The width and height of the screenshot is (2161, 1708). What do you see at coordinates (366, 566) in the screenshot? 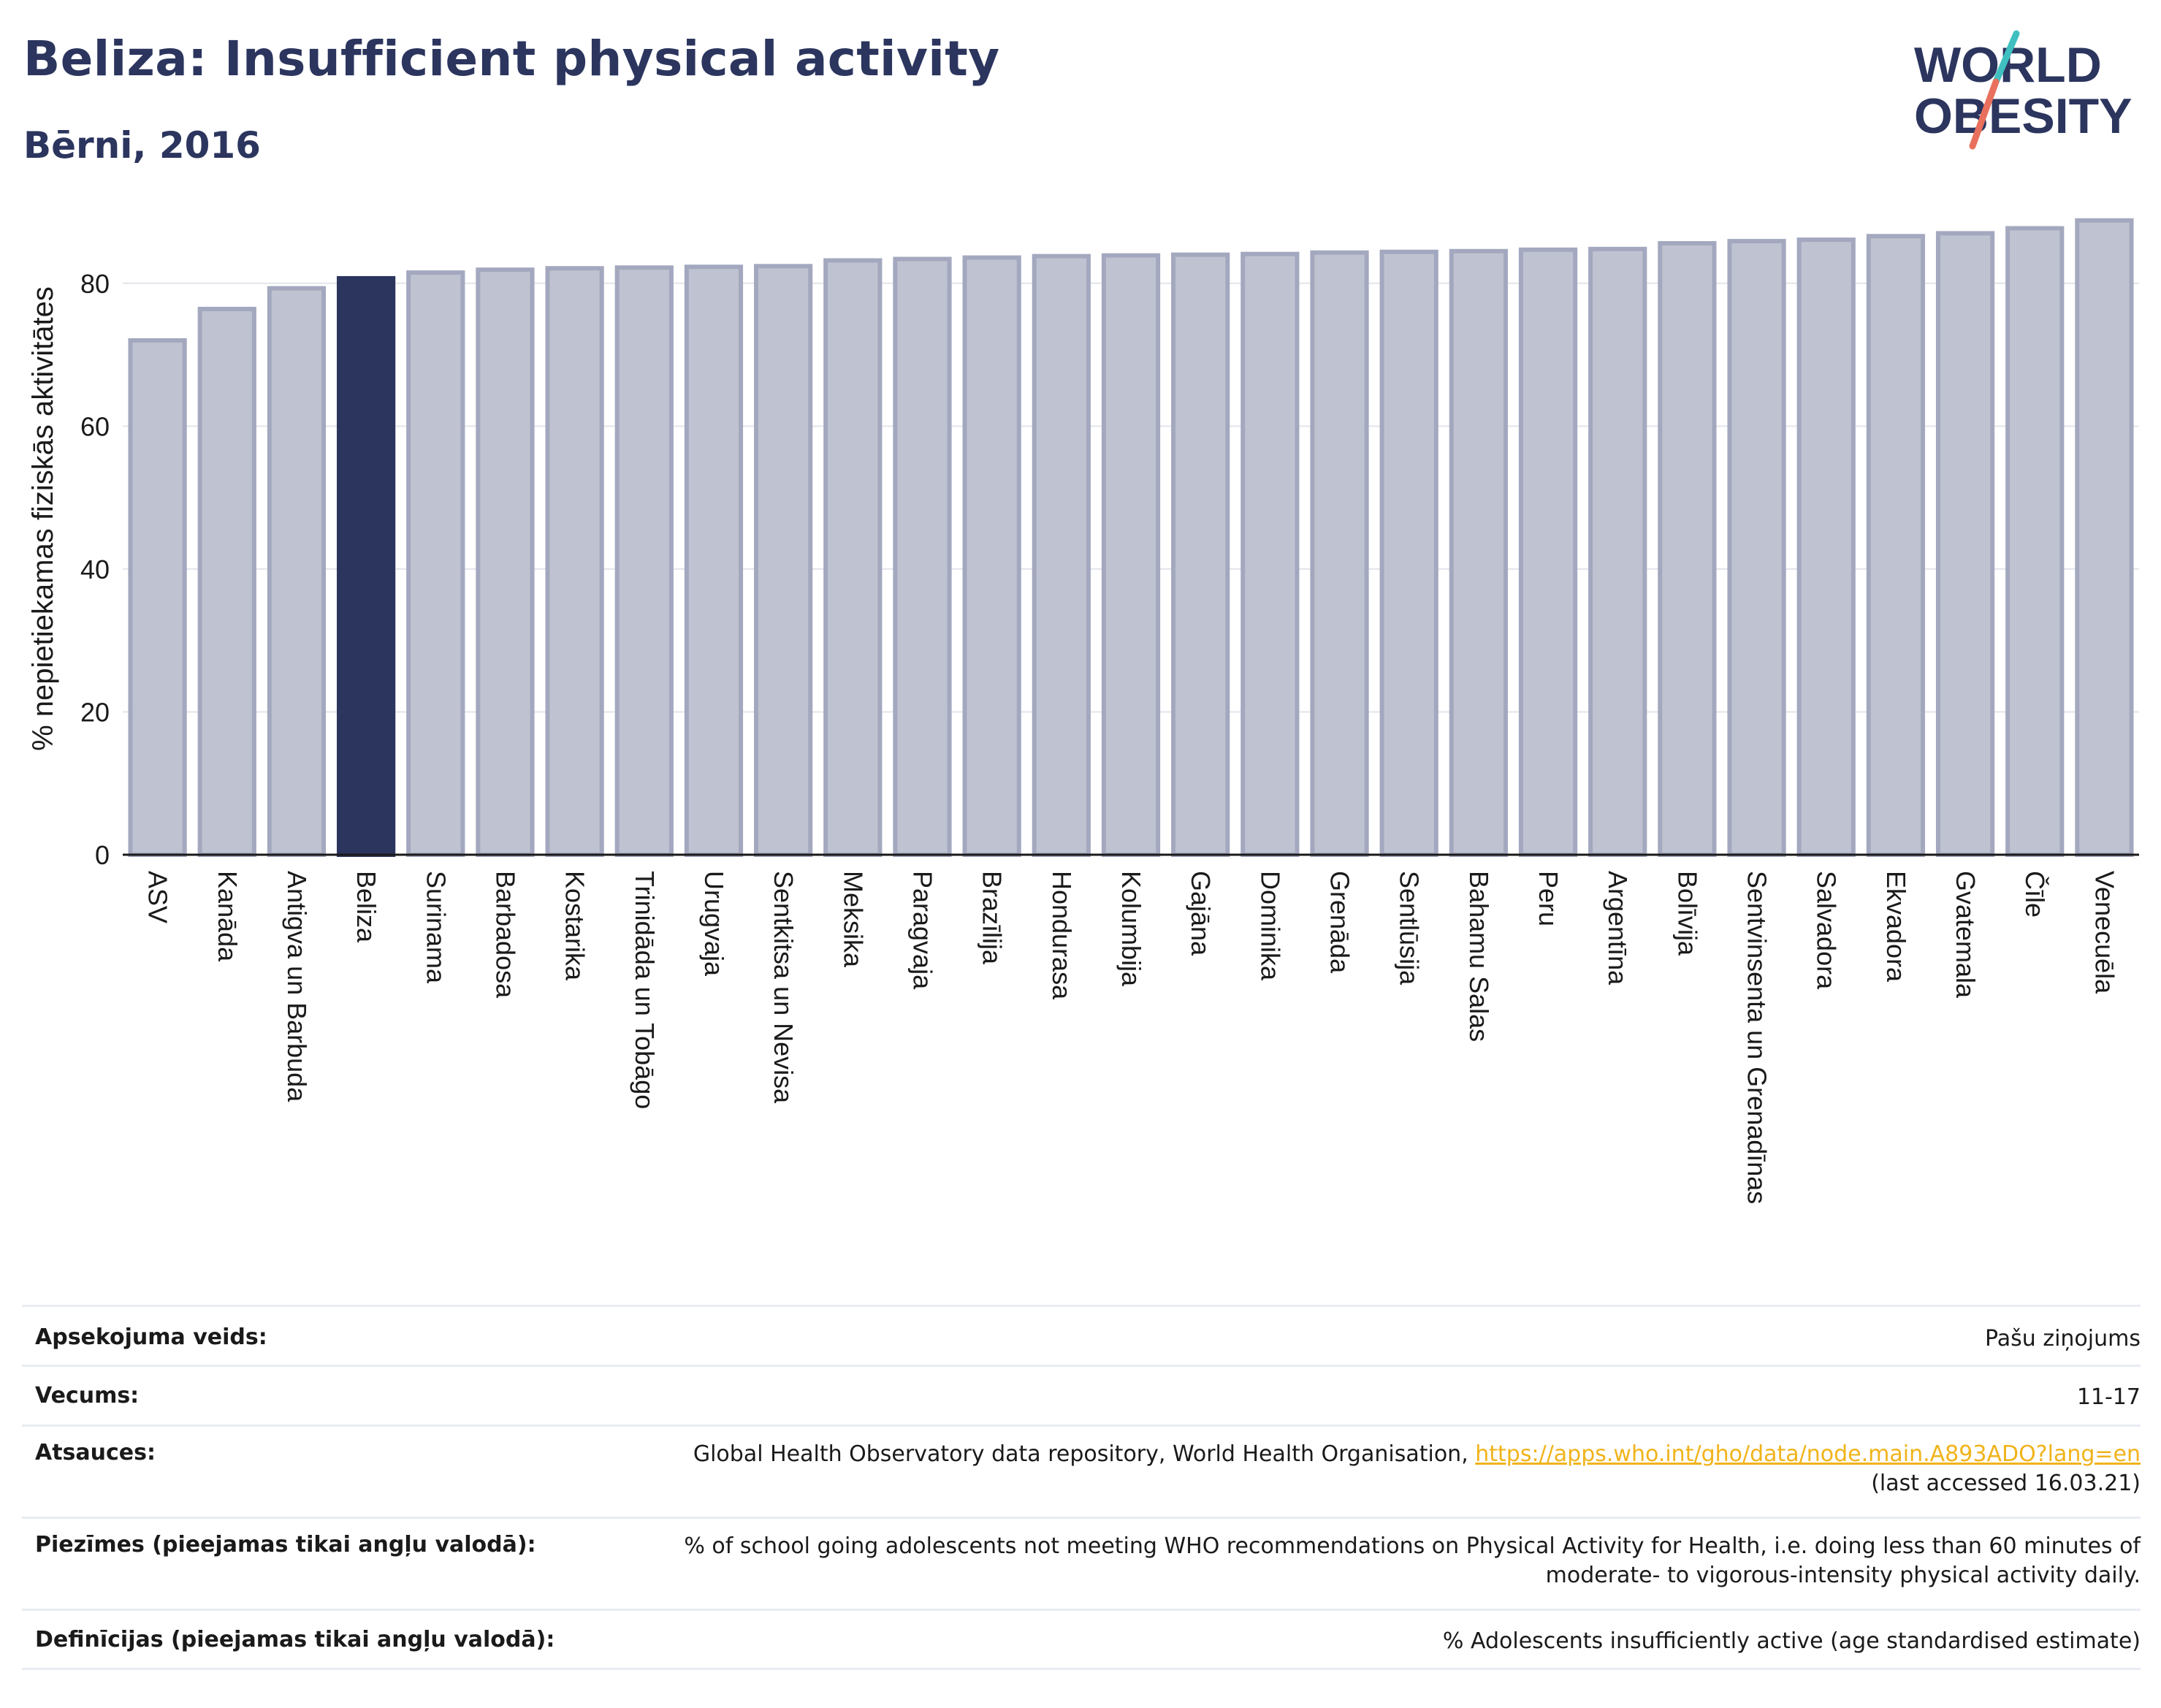
I see `bar-highlight` at bounding box center [366, 566].